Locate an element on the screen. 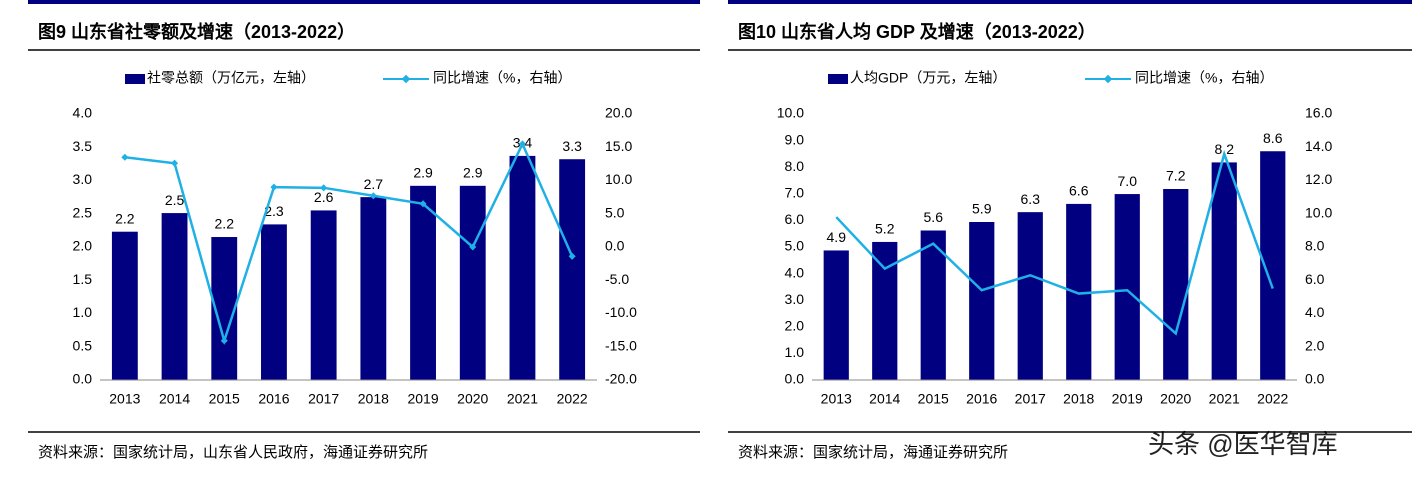 The height and width of the screenshot is (478, 1426). y-tick-label: 2.5 is located at coordinates (83, 212).